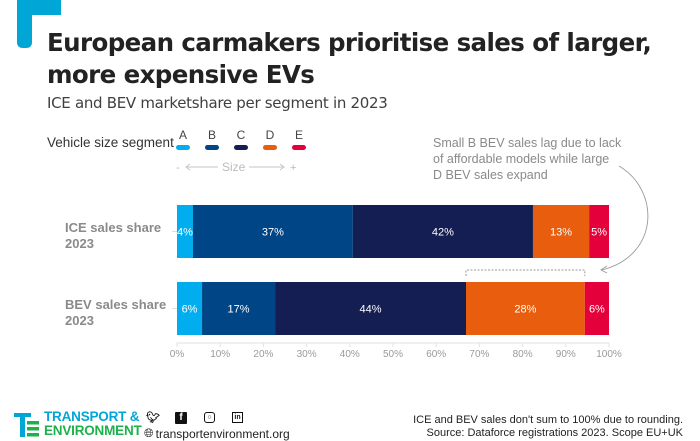 The image size is (700, 441). I want to click on social-links: 🐦︎ f ○ in, so click(194, 418).